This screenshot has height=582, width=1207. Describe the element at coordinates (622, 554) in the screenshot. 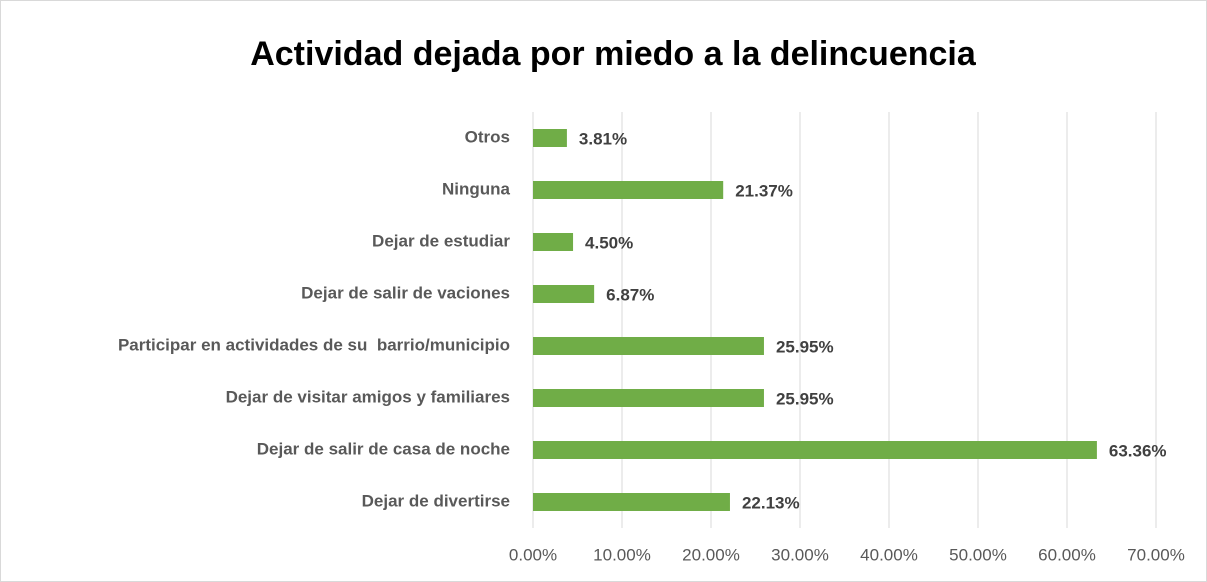

I see `x-tick-label: 10.00%` at that location.